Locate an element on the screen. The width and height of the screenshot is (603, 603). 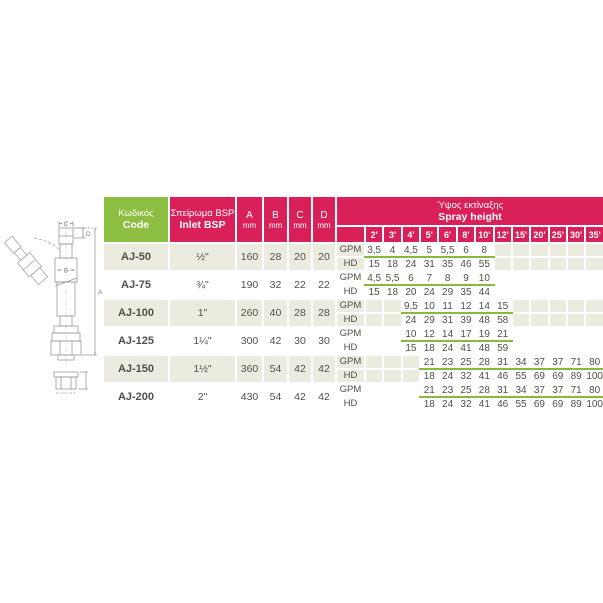
inlet-cell: ½" is located at coordinates (202, 257).